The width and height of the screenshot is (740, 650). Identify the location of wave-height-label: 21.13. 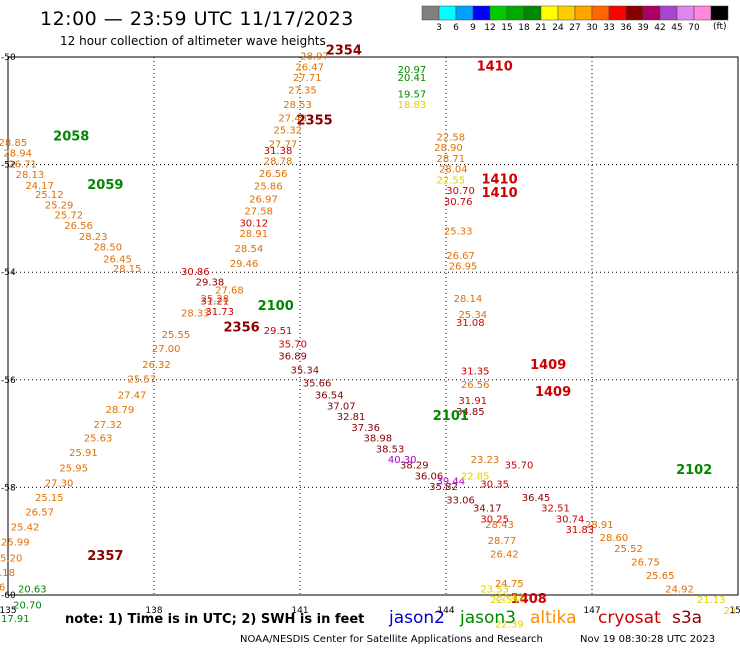
(711, 600).